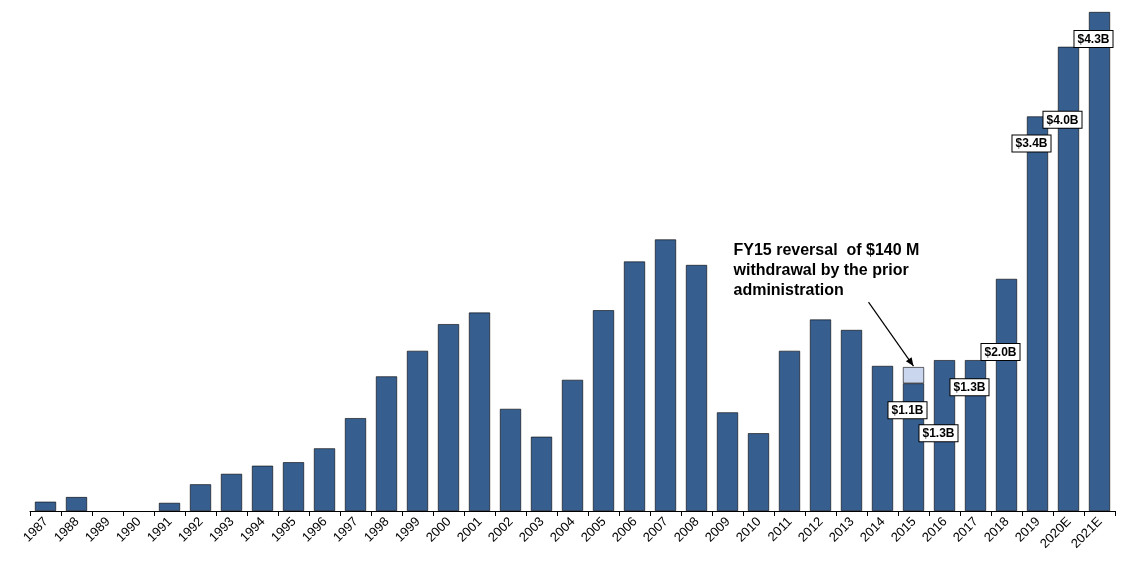 Image resolution: width=1123 pixels, height=561 pixels. Describe the element at coordinates (826, 269) in the screenshot. I see `annotation: FY15 reversal of $140 M withdrawal by the prior administration` at that location.